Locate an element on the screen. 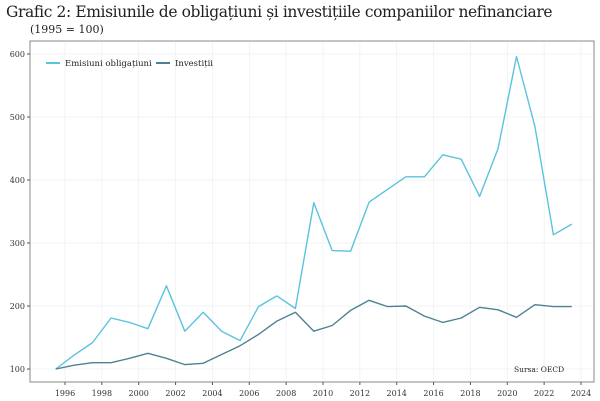  x-tick-label: 2010 is located at coordinates (323, 393).